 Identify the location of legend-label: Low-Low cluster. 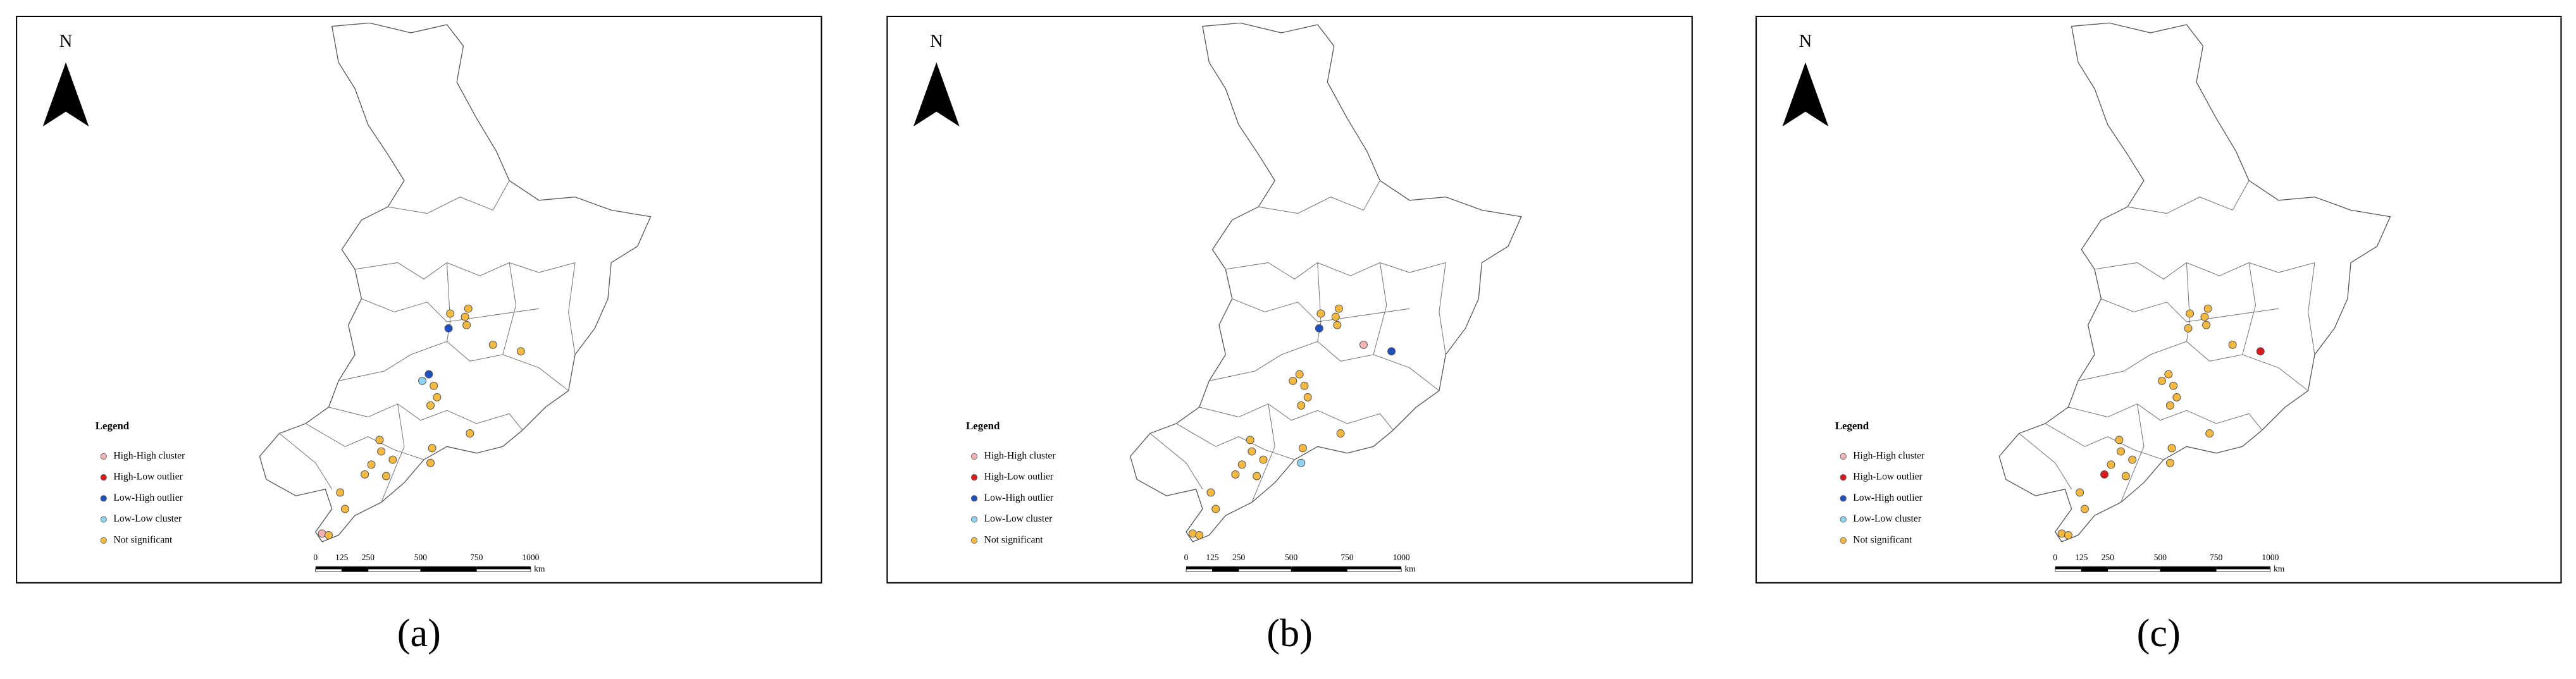
(1887, 518).